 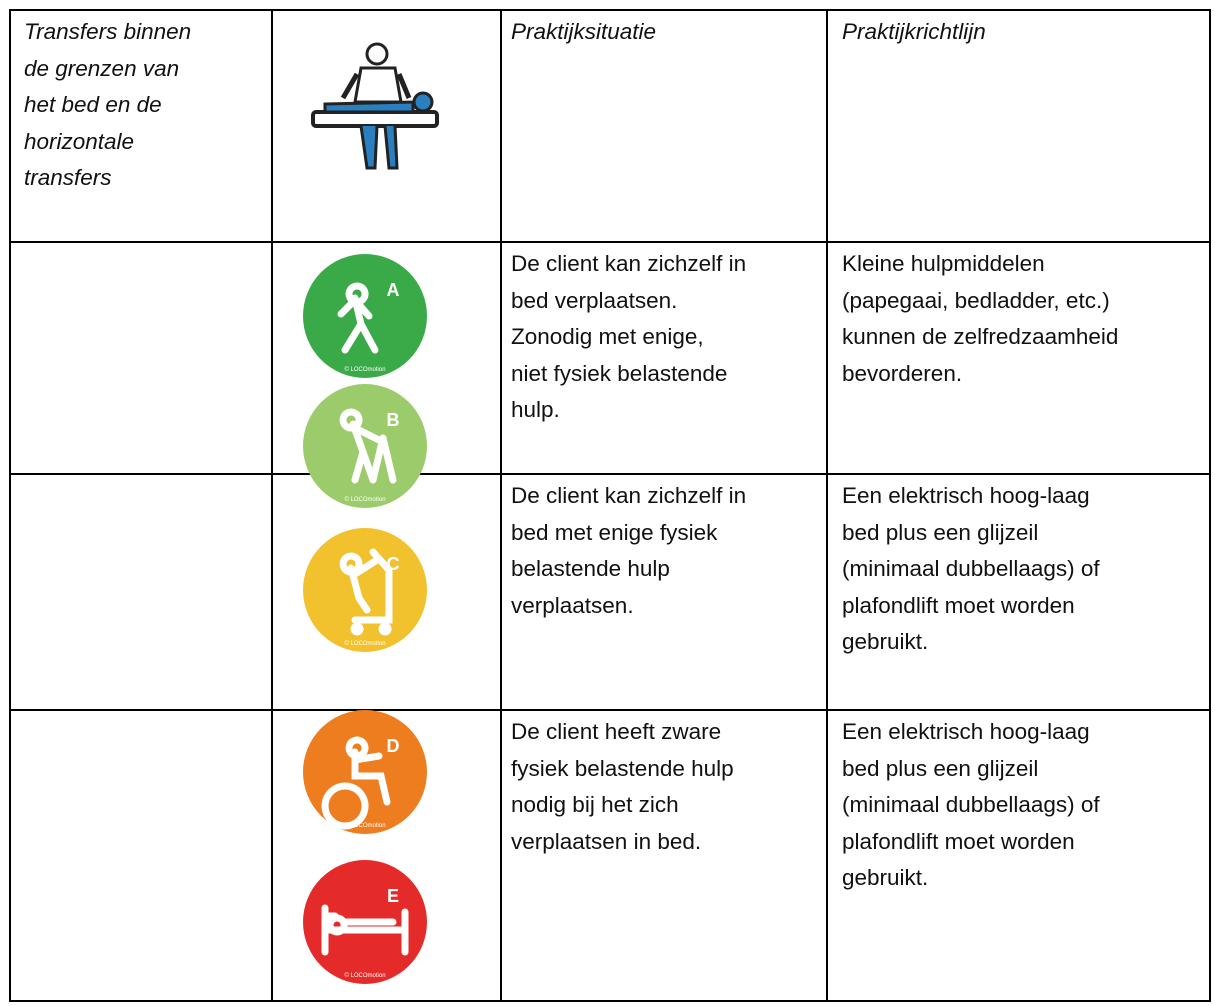 I want to click on guideline-text: kunnen de zelfredzaamheid, so click(x=980, y=336).